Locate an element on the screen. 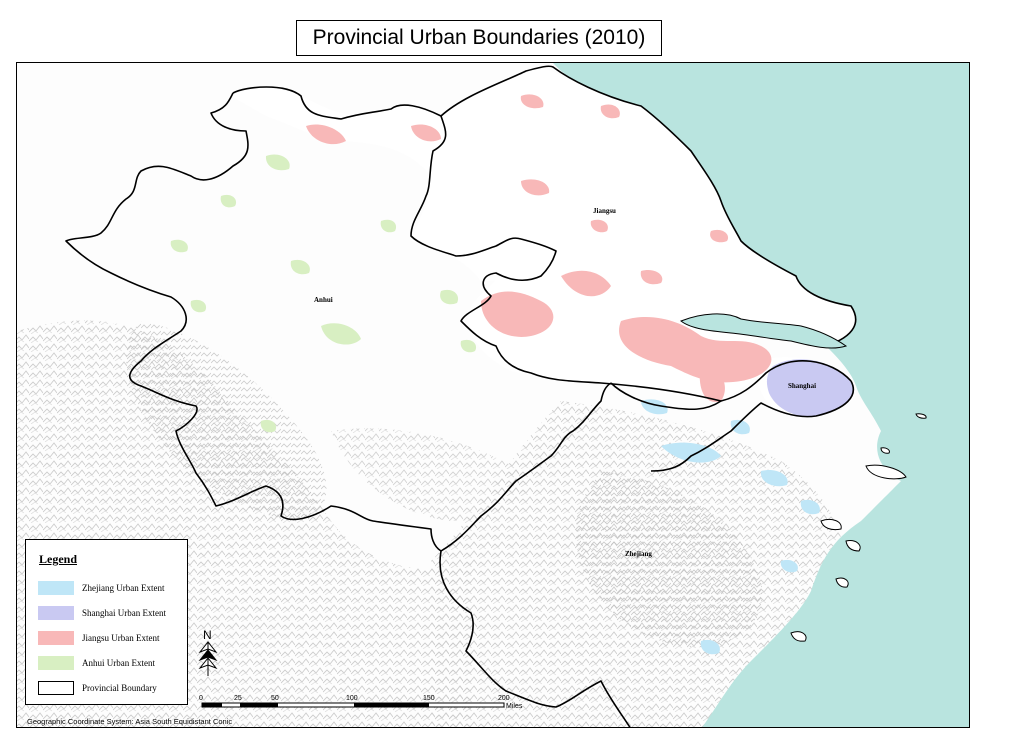 The image size is (1010, 751). legend-item-anhui: Anhui Urban Extent is located at coordinates (113, 663).